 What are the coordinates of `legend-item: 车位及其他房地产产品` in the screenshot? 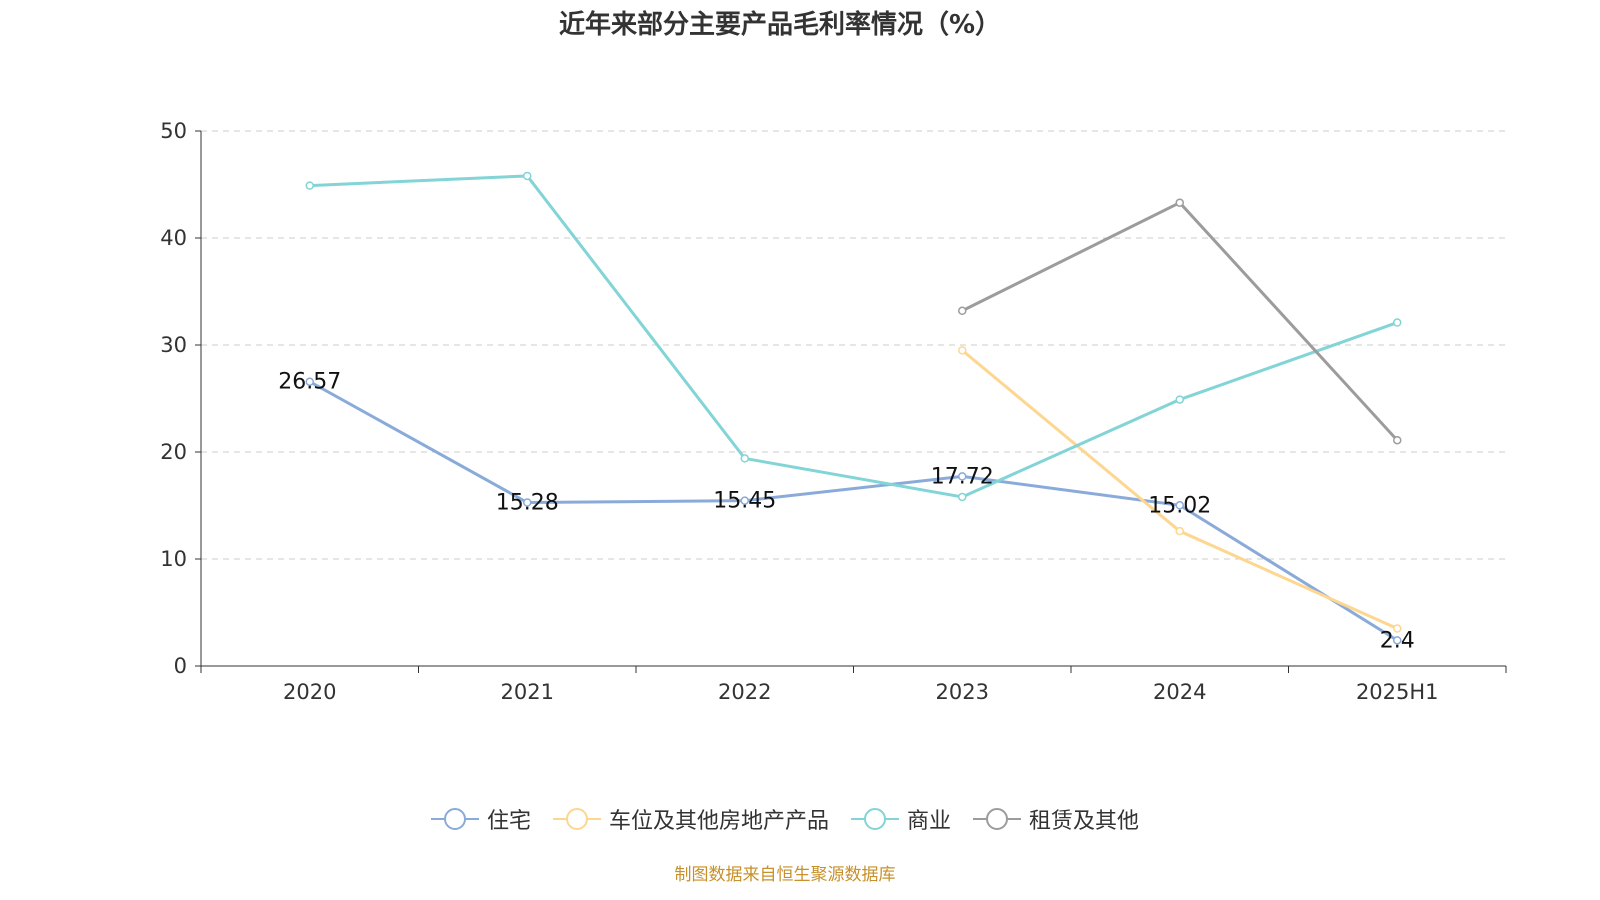 It's located at (690, 819).